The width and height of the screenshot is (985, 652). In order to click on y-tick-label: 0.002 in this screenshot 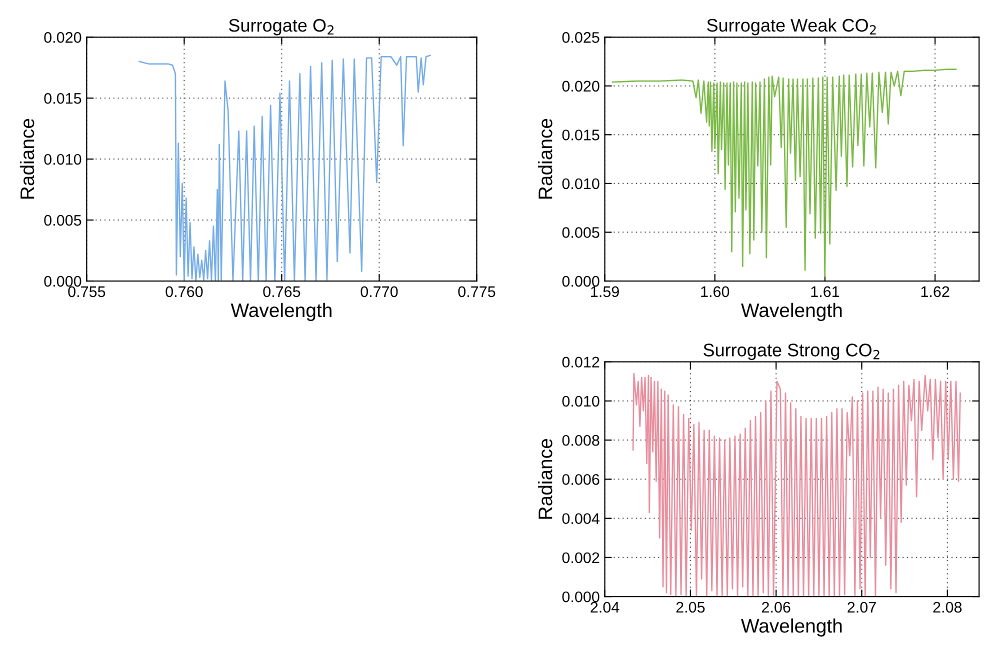, I will do `click(581, 558)`.